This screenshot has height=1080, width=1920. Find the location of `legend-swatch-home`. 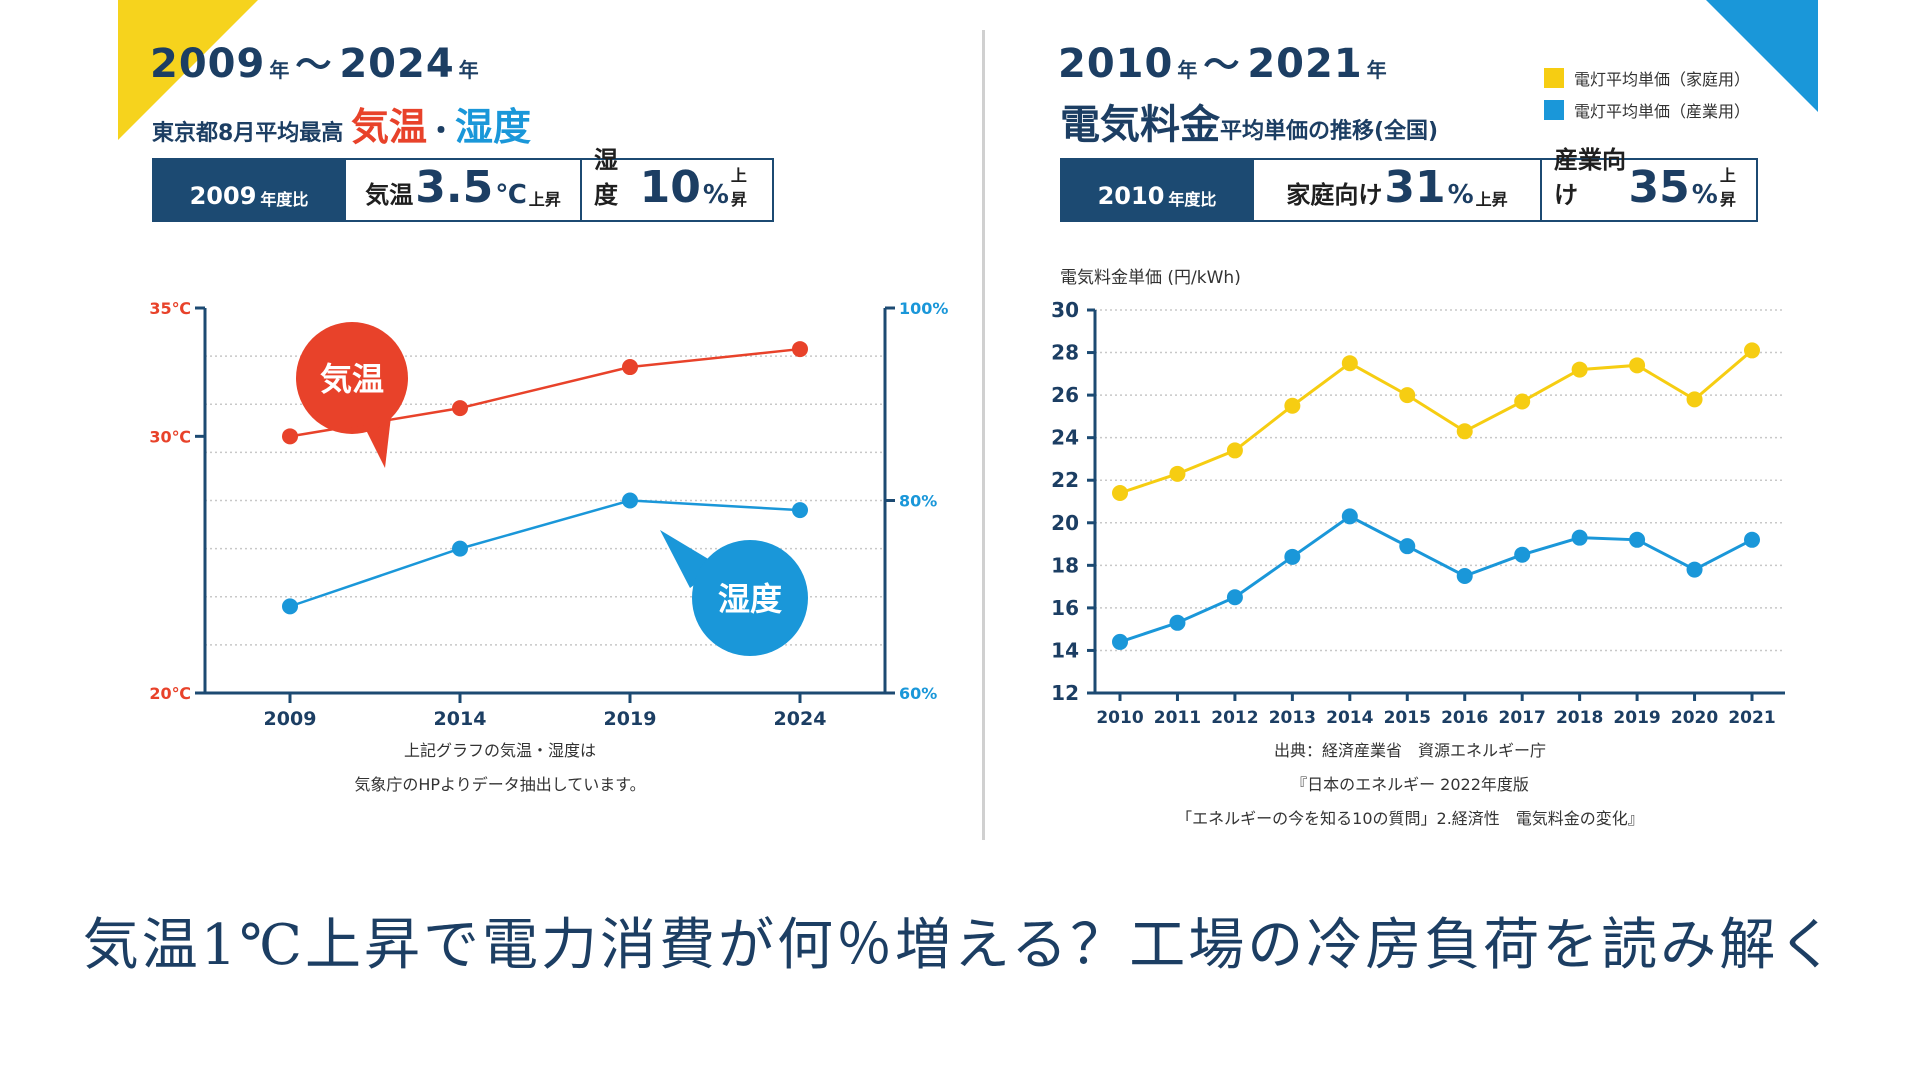

legend-swatch-home is located at coordinates (1554, 78).